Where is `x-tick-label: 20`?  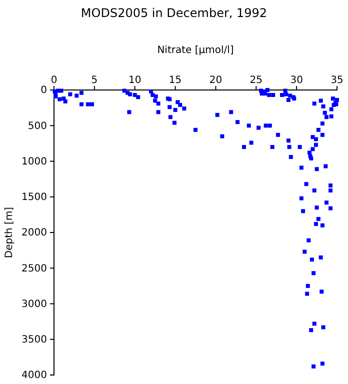 x-tick-label: 20 is located at coordinates (215, 80).